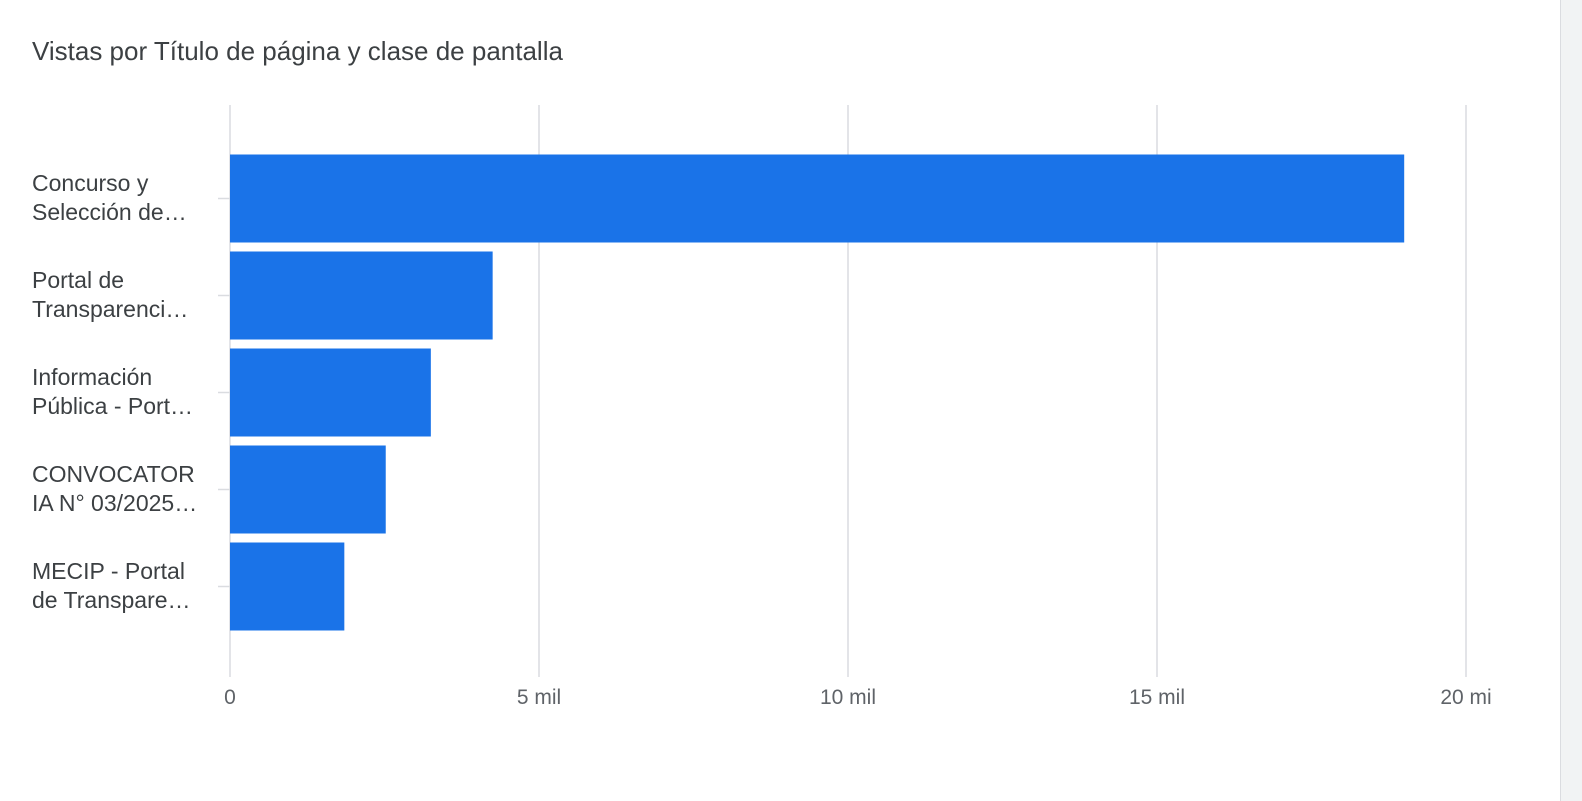  I want to click on x-tick-label-0: 0, so click(230, 697).